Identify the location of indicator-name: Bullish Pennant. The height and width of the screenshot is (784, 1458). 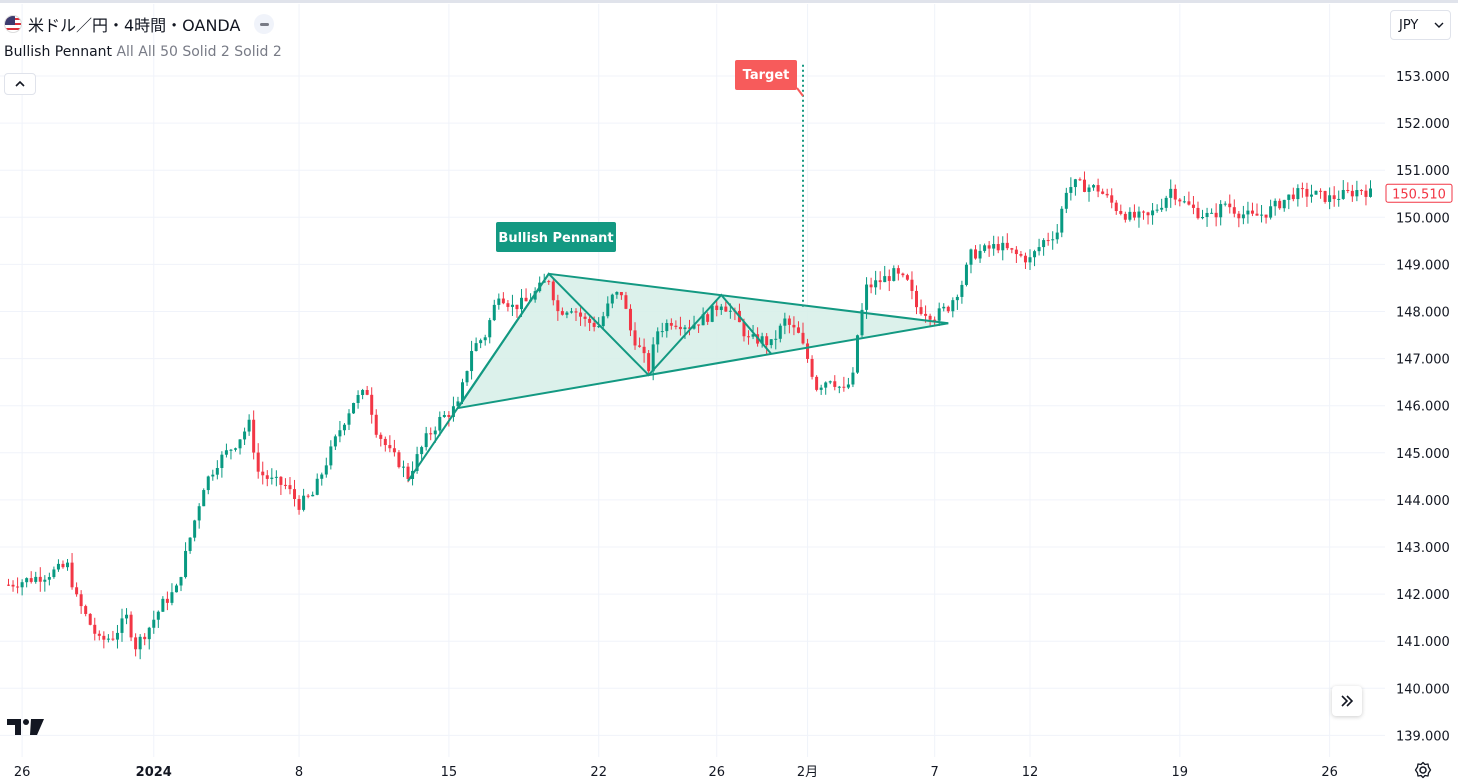
(58, 52).